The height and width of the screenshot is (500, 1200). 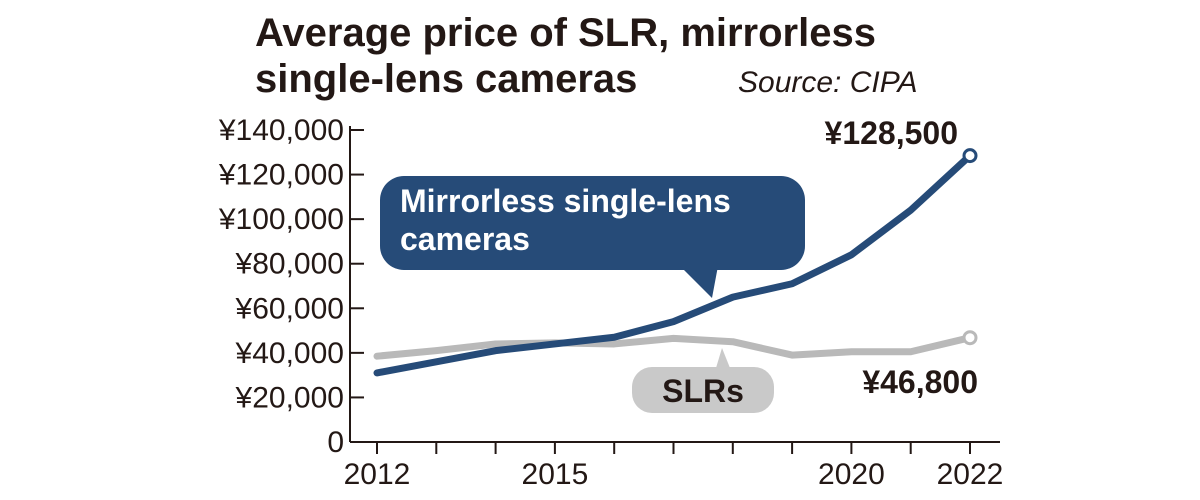 What do you see at coordinates (281, 175) in the screenshot?
I see `y-tick-label: ¥120,000` at bounding box center [281, 175].